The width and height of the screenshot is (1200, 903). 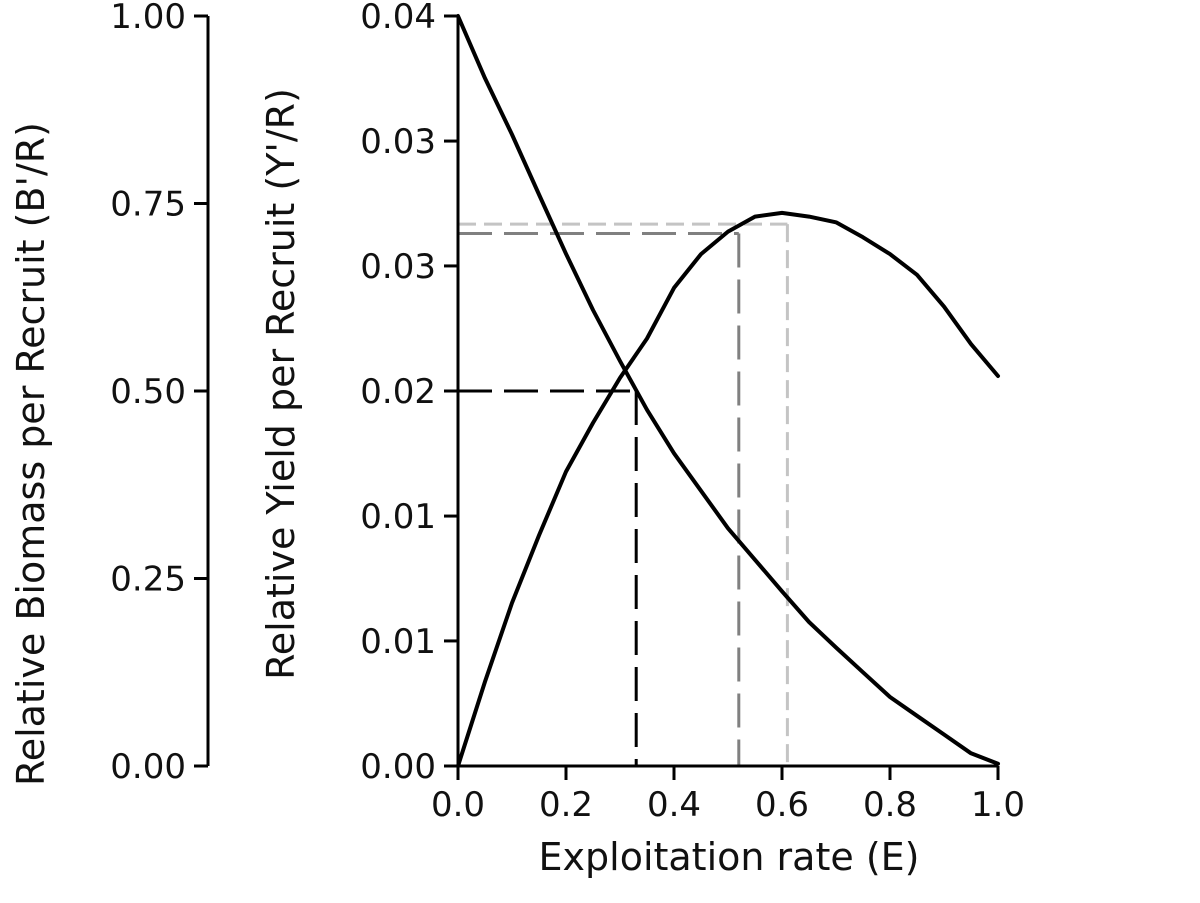 What do you see at coordinates (398, 392) in the screenshot?
I see `right-tick-label: 0.02` at bounding box center [398, 392].